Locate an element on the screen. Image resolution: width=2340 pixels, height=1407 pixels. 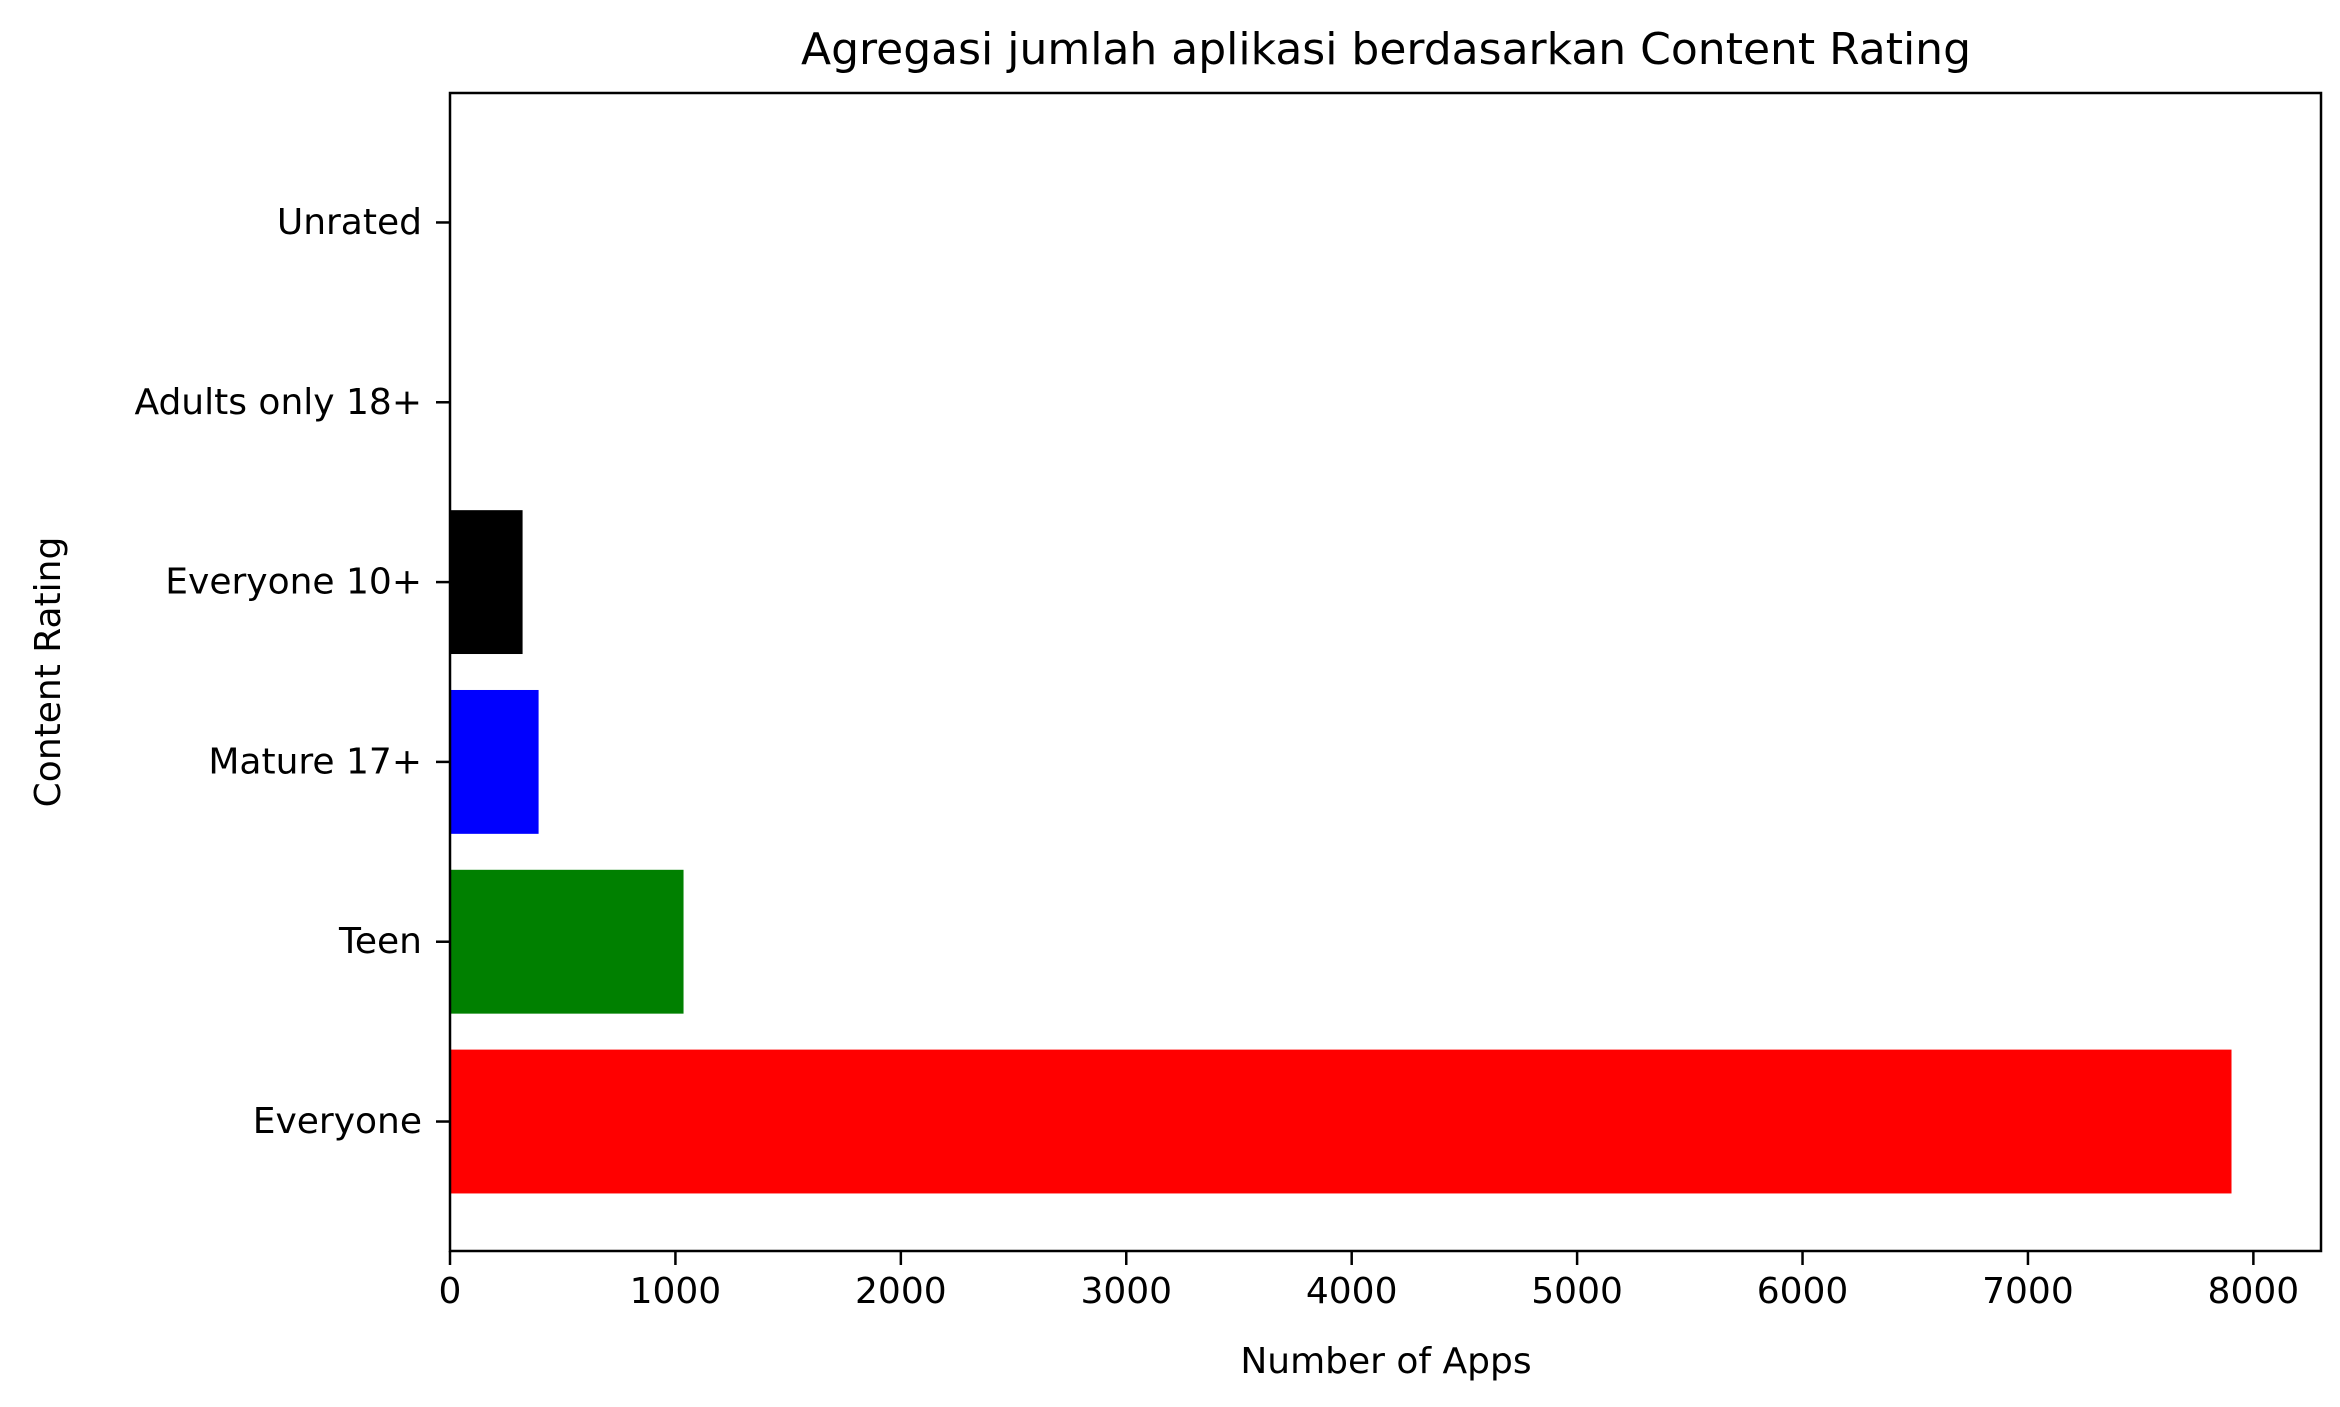
x-tick-label: 1000 is located at coordinates (676, 1291).